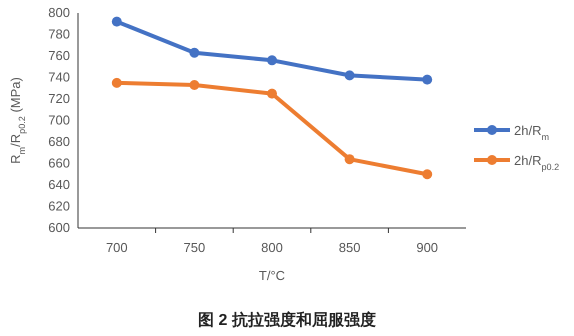  I want to click on x-tick-label: 750, so click(195, 247).